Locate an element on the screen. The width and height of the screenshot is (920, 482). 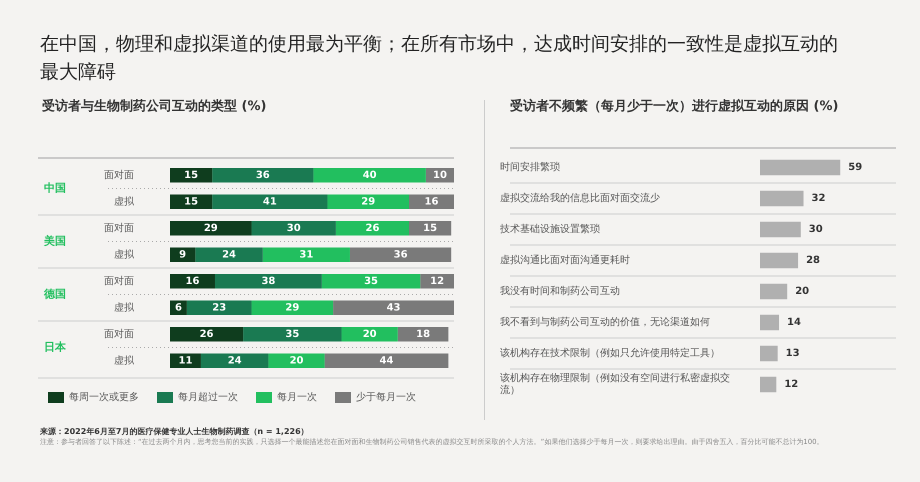
data-label: 43 is located at coordinates (393, 308).